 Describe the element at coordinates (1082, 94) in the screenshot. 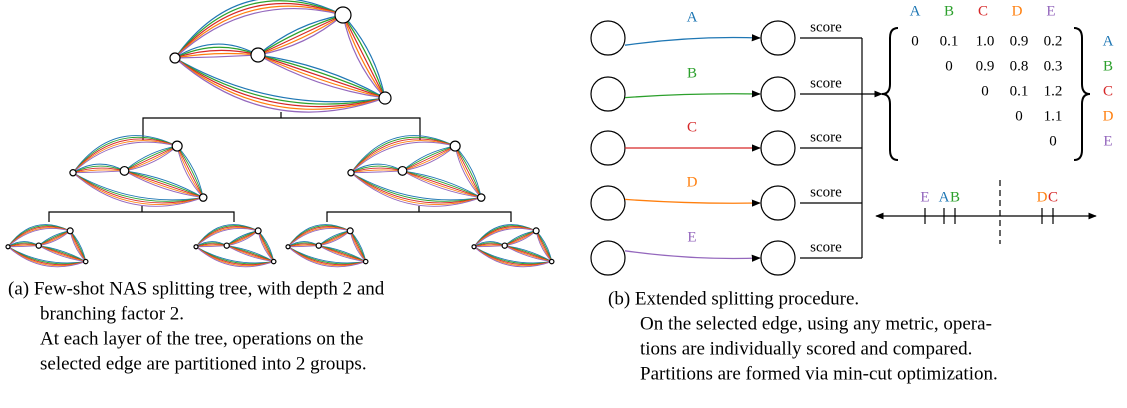

I see `right-brace` at that location.